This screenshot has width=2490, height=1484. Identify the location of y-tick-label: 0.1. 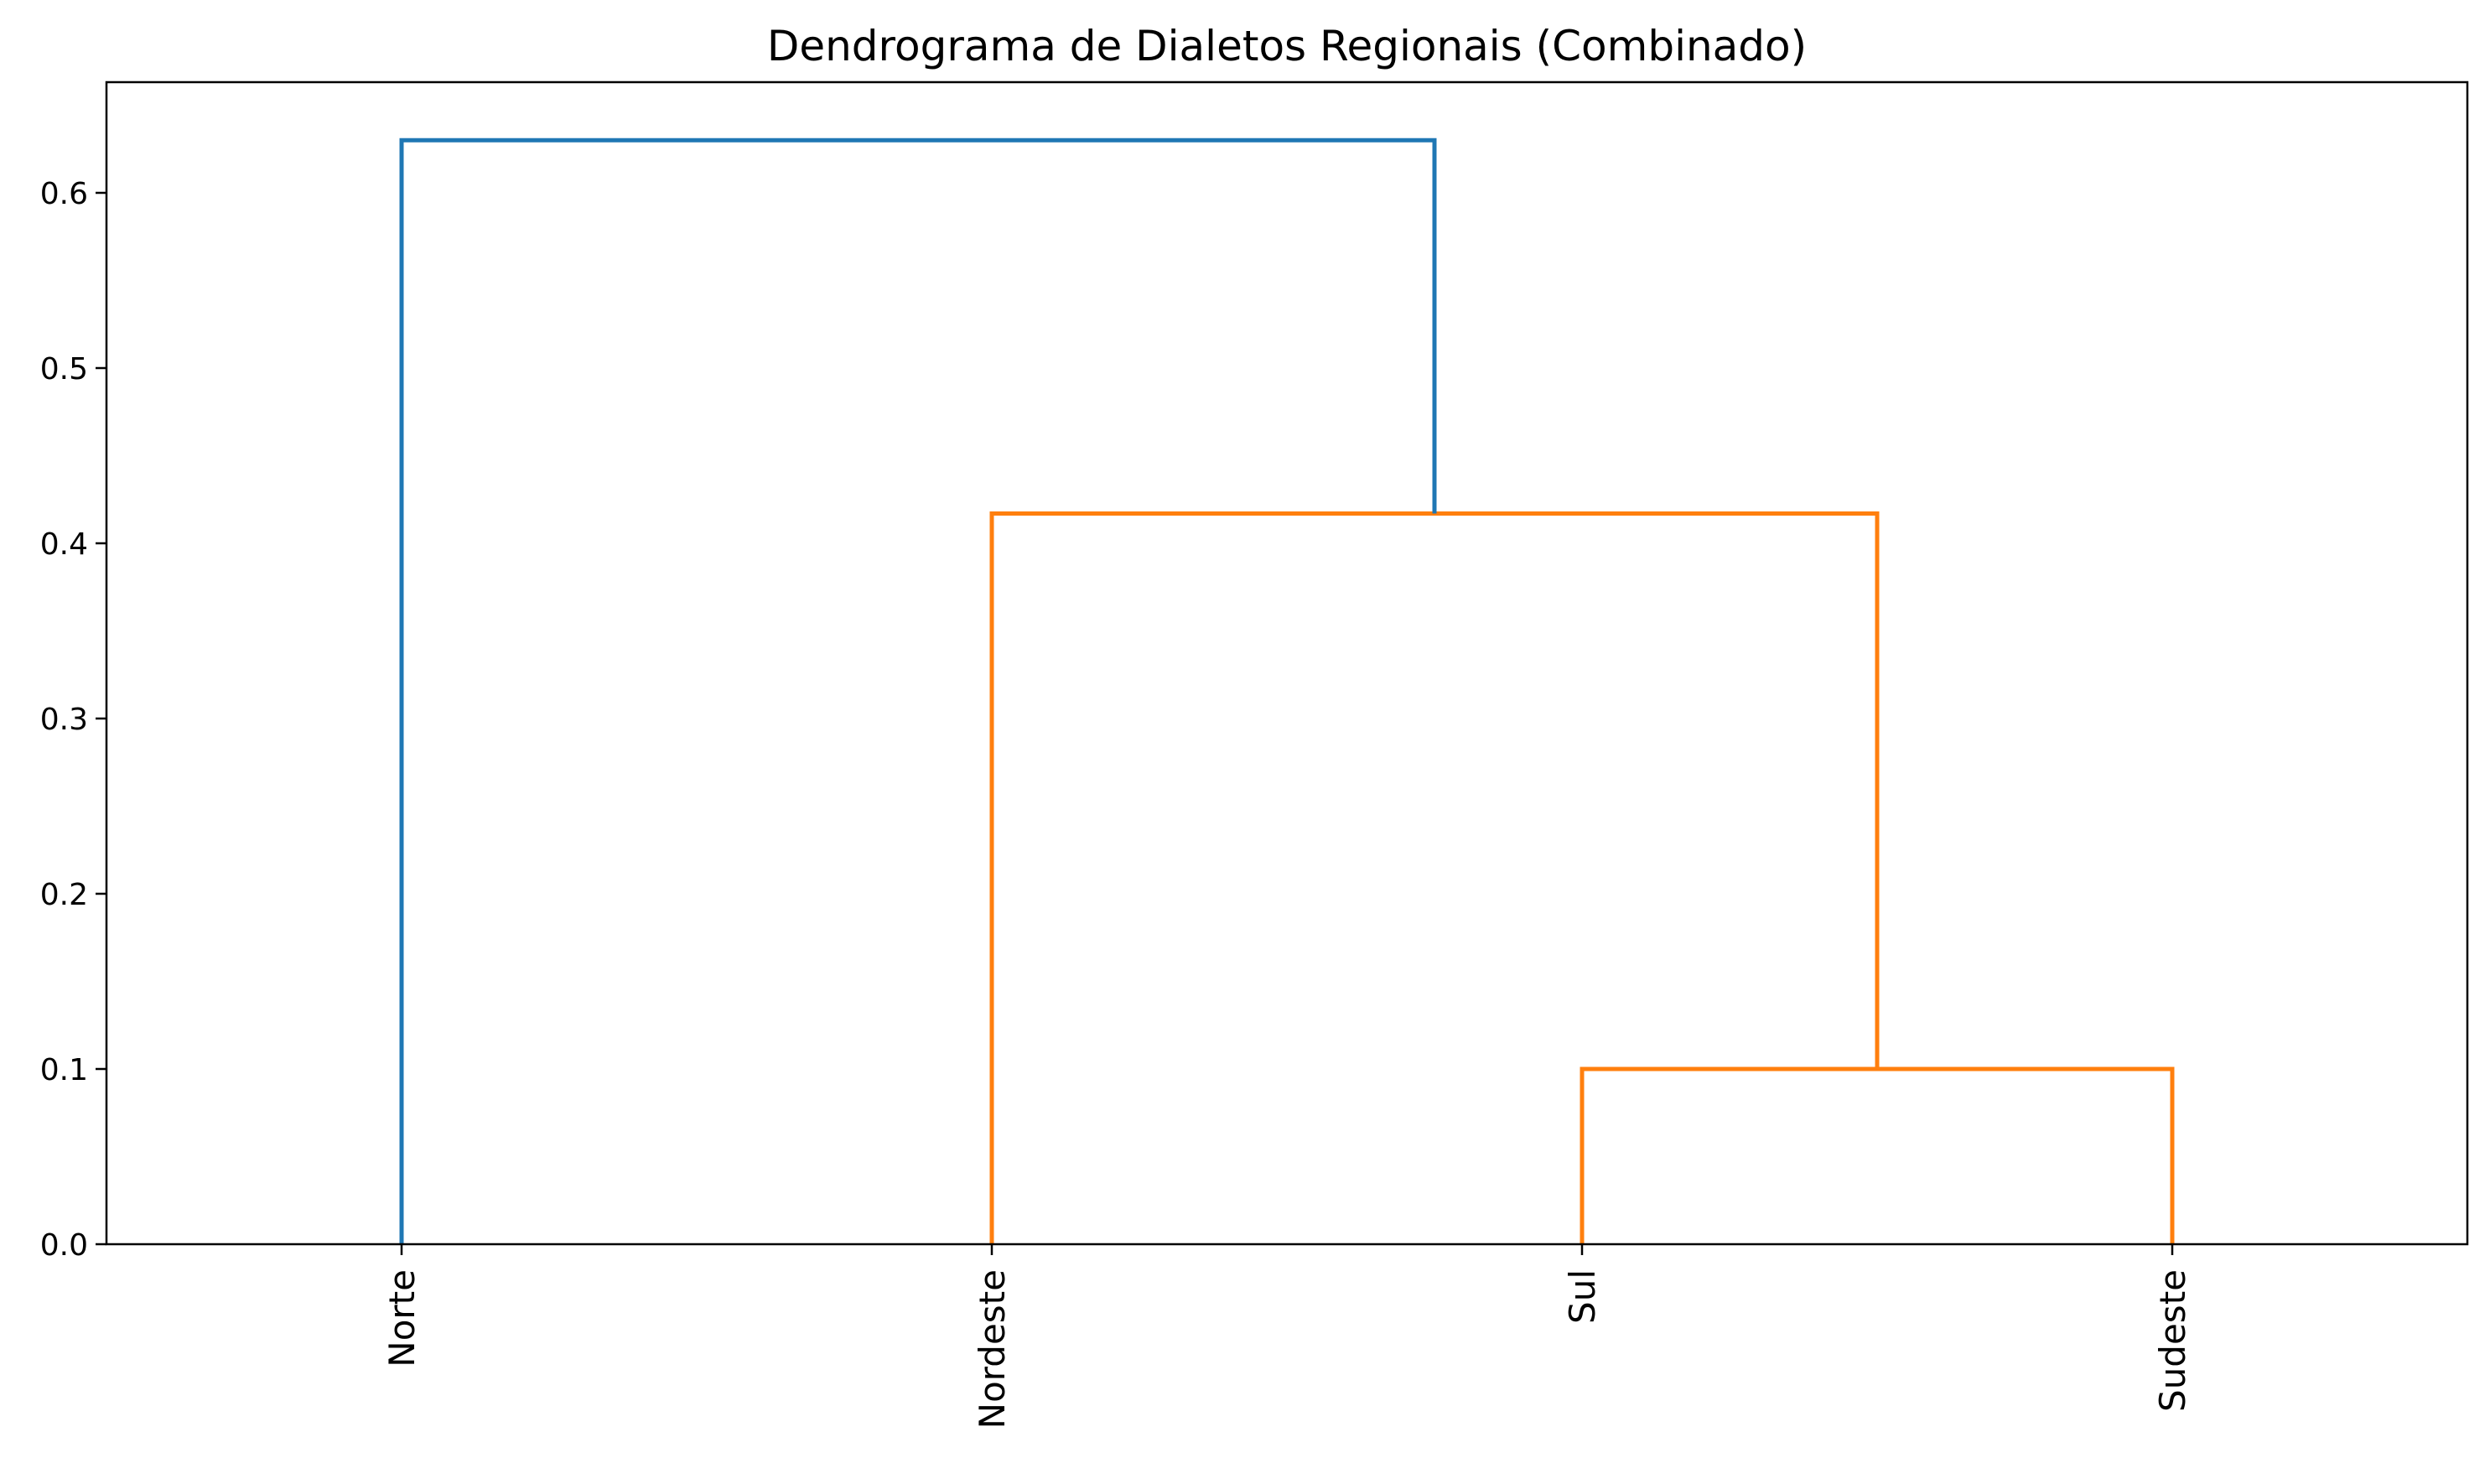
(64, 1070).